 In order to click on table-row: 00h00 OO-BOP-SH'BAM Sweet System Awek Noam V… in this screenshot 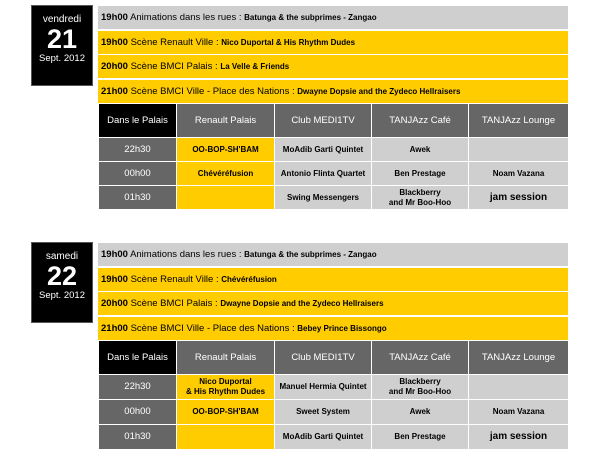, I will do `click(333, 412)`.